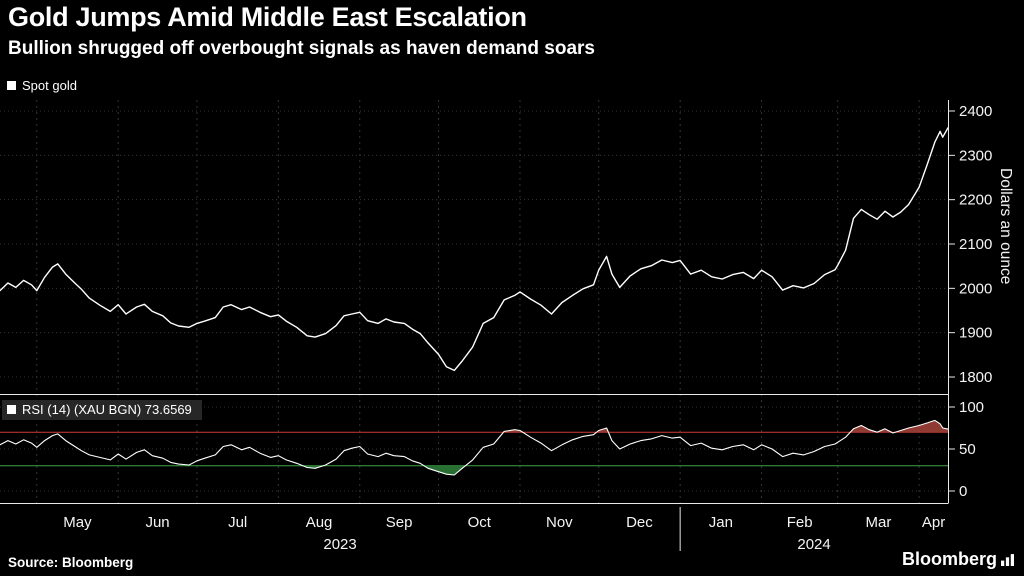 Image resolution: width=1024 pixels, height=576 pixels. What do you see at coordinates (975, 377) in the screenshot?
I see `price-tick-label: 1800` at bounding box center [975, 377].